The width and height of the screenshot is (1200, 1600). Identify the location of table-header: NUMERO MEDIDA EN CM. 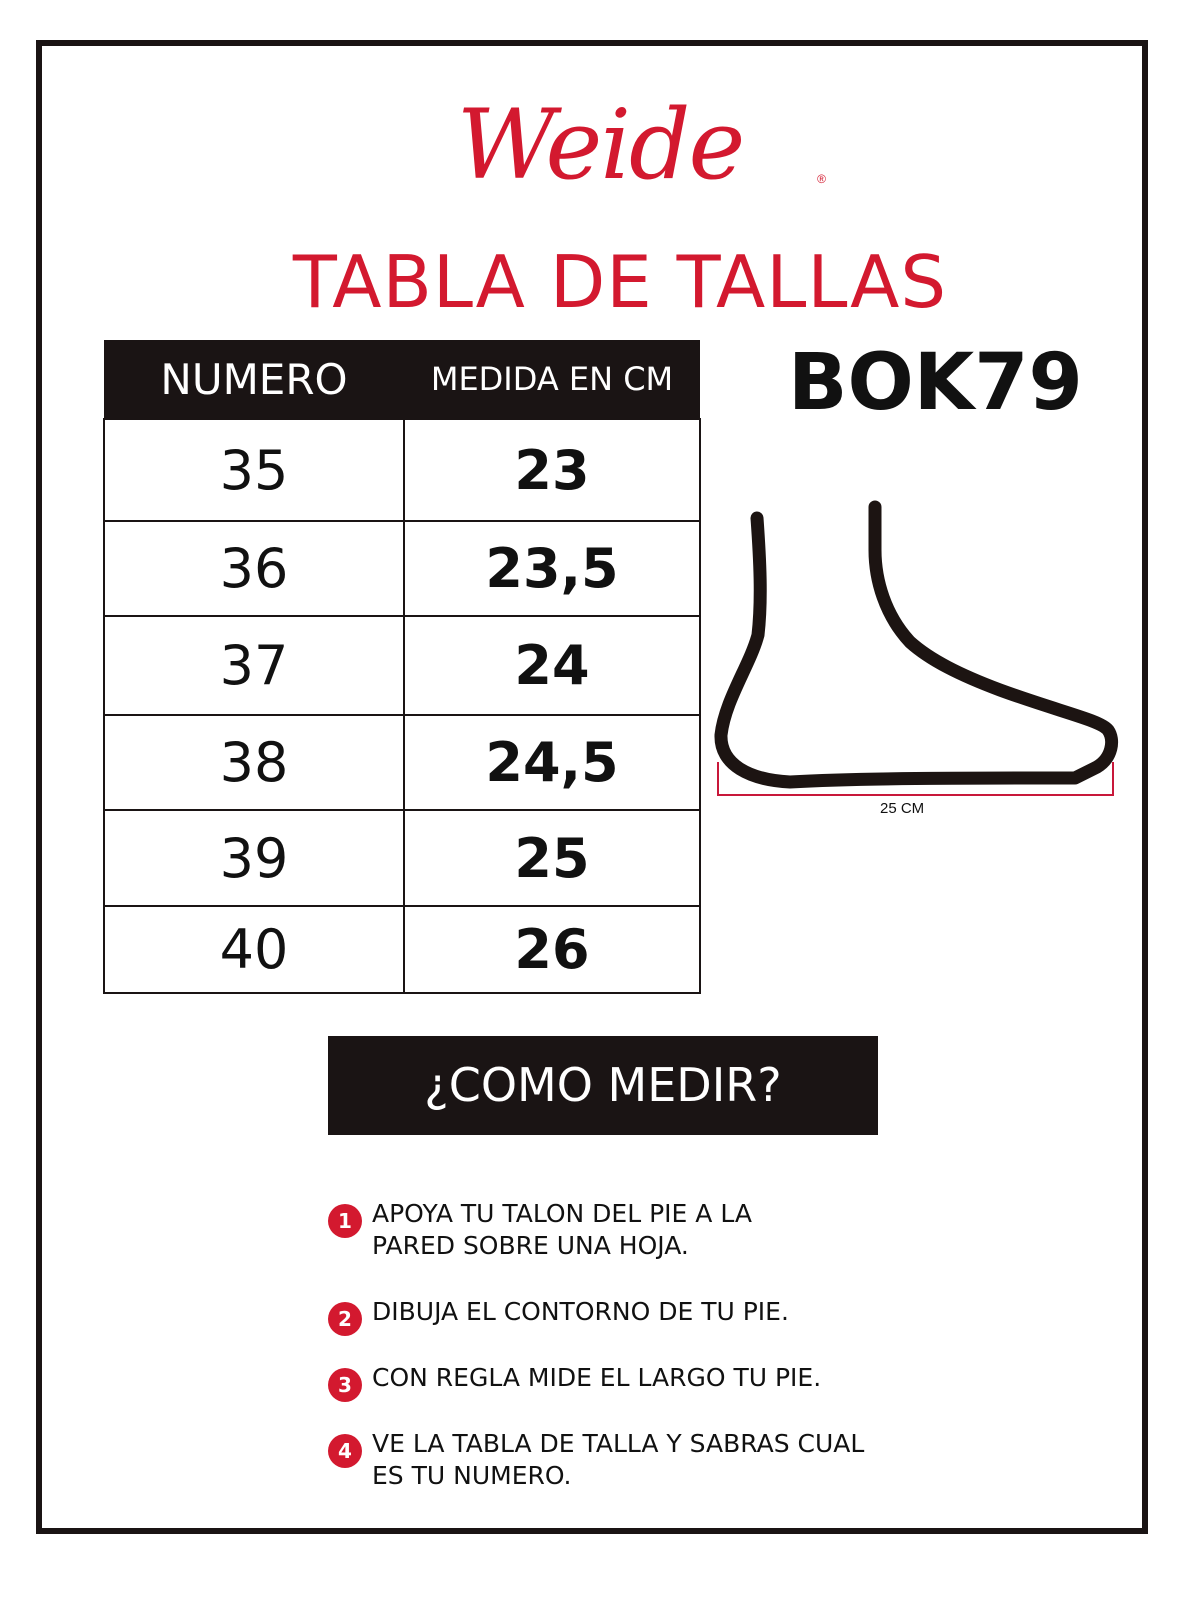
(402, 379).